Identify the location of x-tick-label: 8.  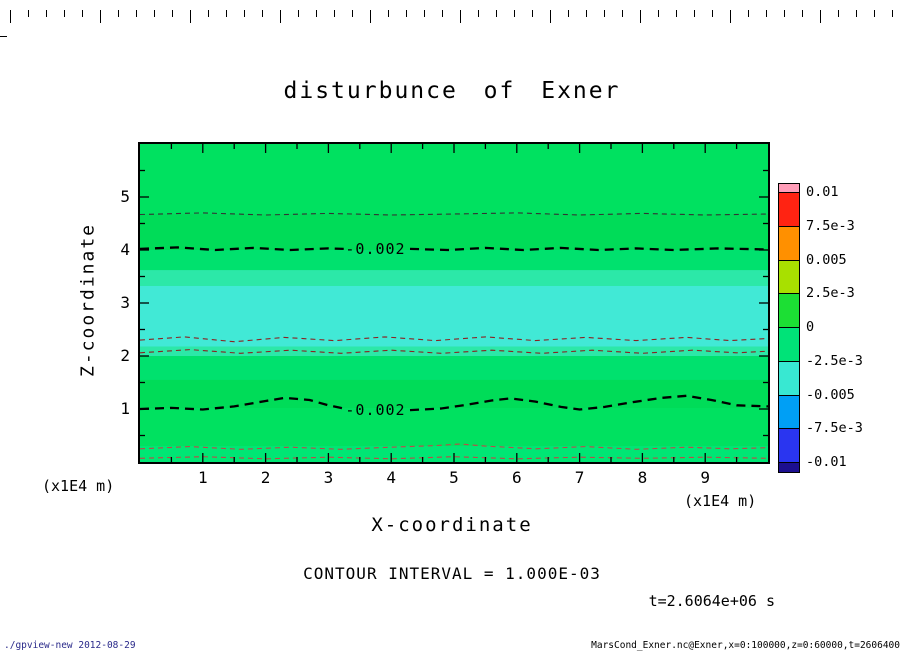
(642, 477).